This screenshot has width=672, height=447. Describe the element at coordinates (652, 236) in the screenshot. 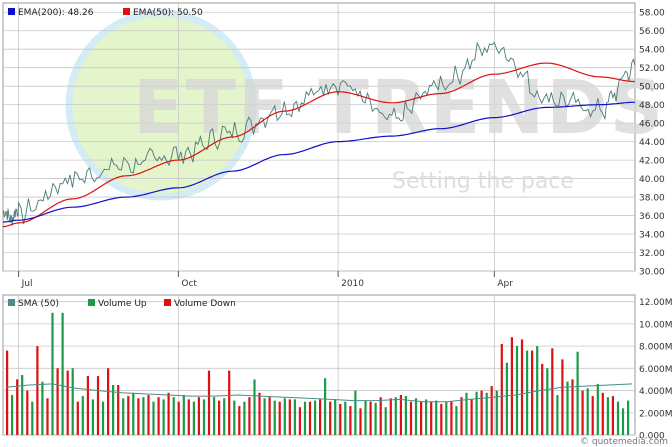

I see `price-y-tick-label: 34.00` at that location.